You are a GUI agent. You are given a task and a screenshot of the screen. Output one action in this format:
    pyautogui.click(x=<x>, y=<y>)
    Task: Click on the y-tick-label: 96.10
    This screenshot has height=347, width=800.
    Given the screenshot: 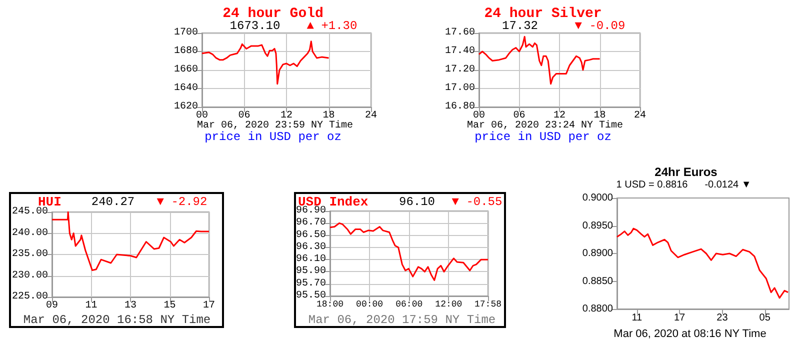 What is the action you would take?
    pyautogui.click(x=311, y=260)
    